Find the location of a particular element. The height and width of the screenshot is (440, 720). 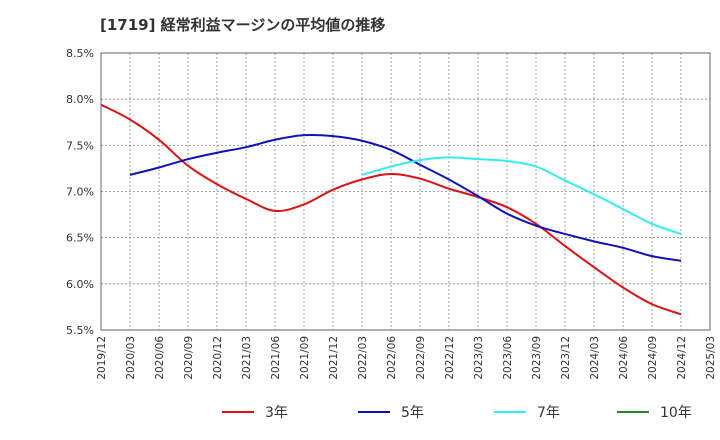

x-tick-label: 2020/03 is located at coordinates (131, 358).